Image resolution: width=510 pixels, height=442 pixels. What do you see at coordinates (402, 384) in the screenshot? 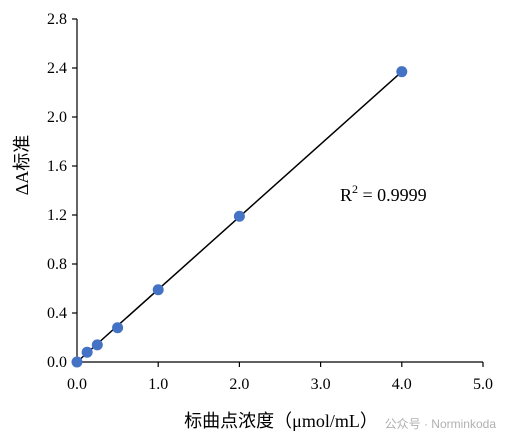
I see `x-tick-label: 4.0` at bounding box center [402, 384].